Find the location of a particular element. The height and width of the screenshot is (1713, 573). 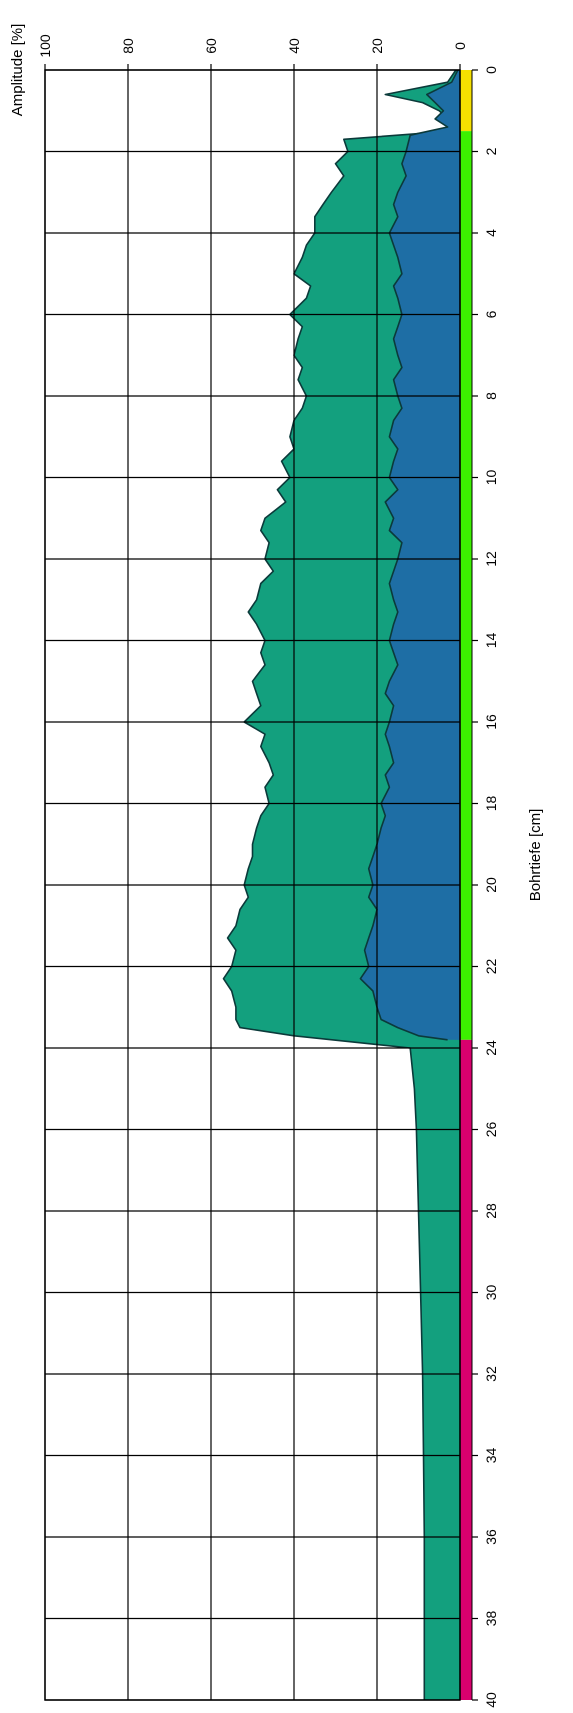

amplitude-tick-label: 0 is located at coordinates (460, 46).